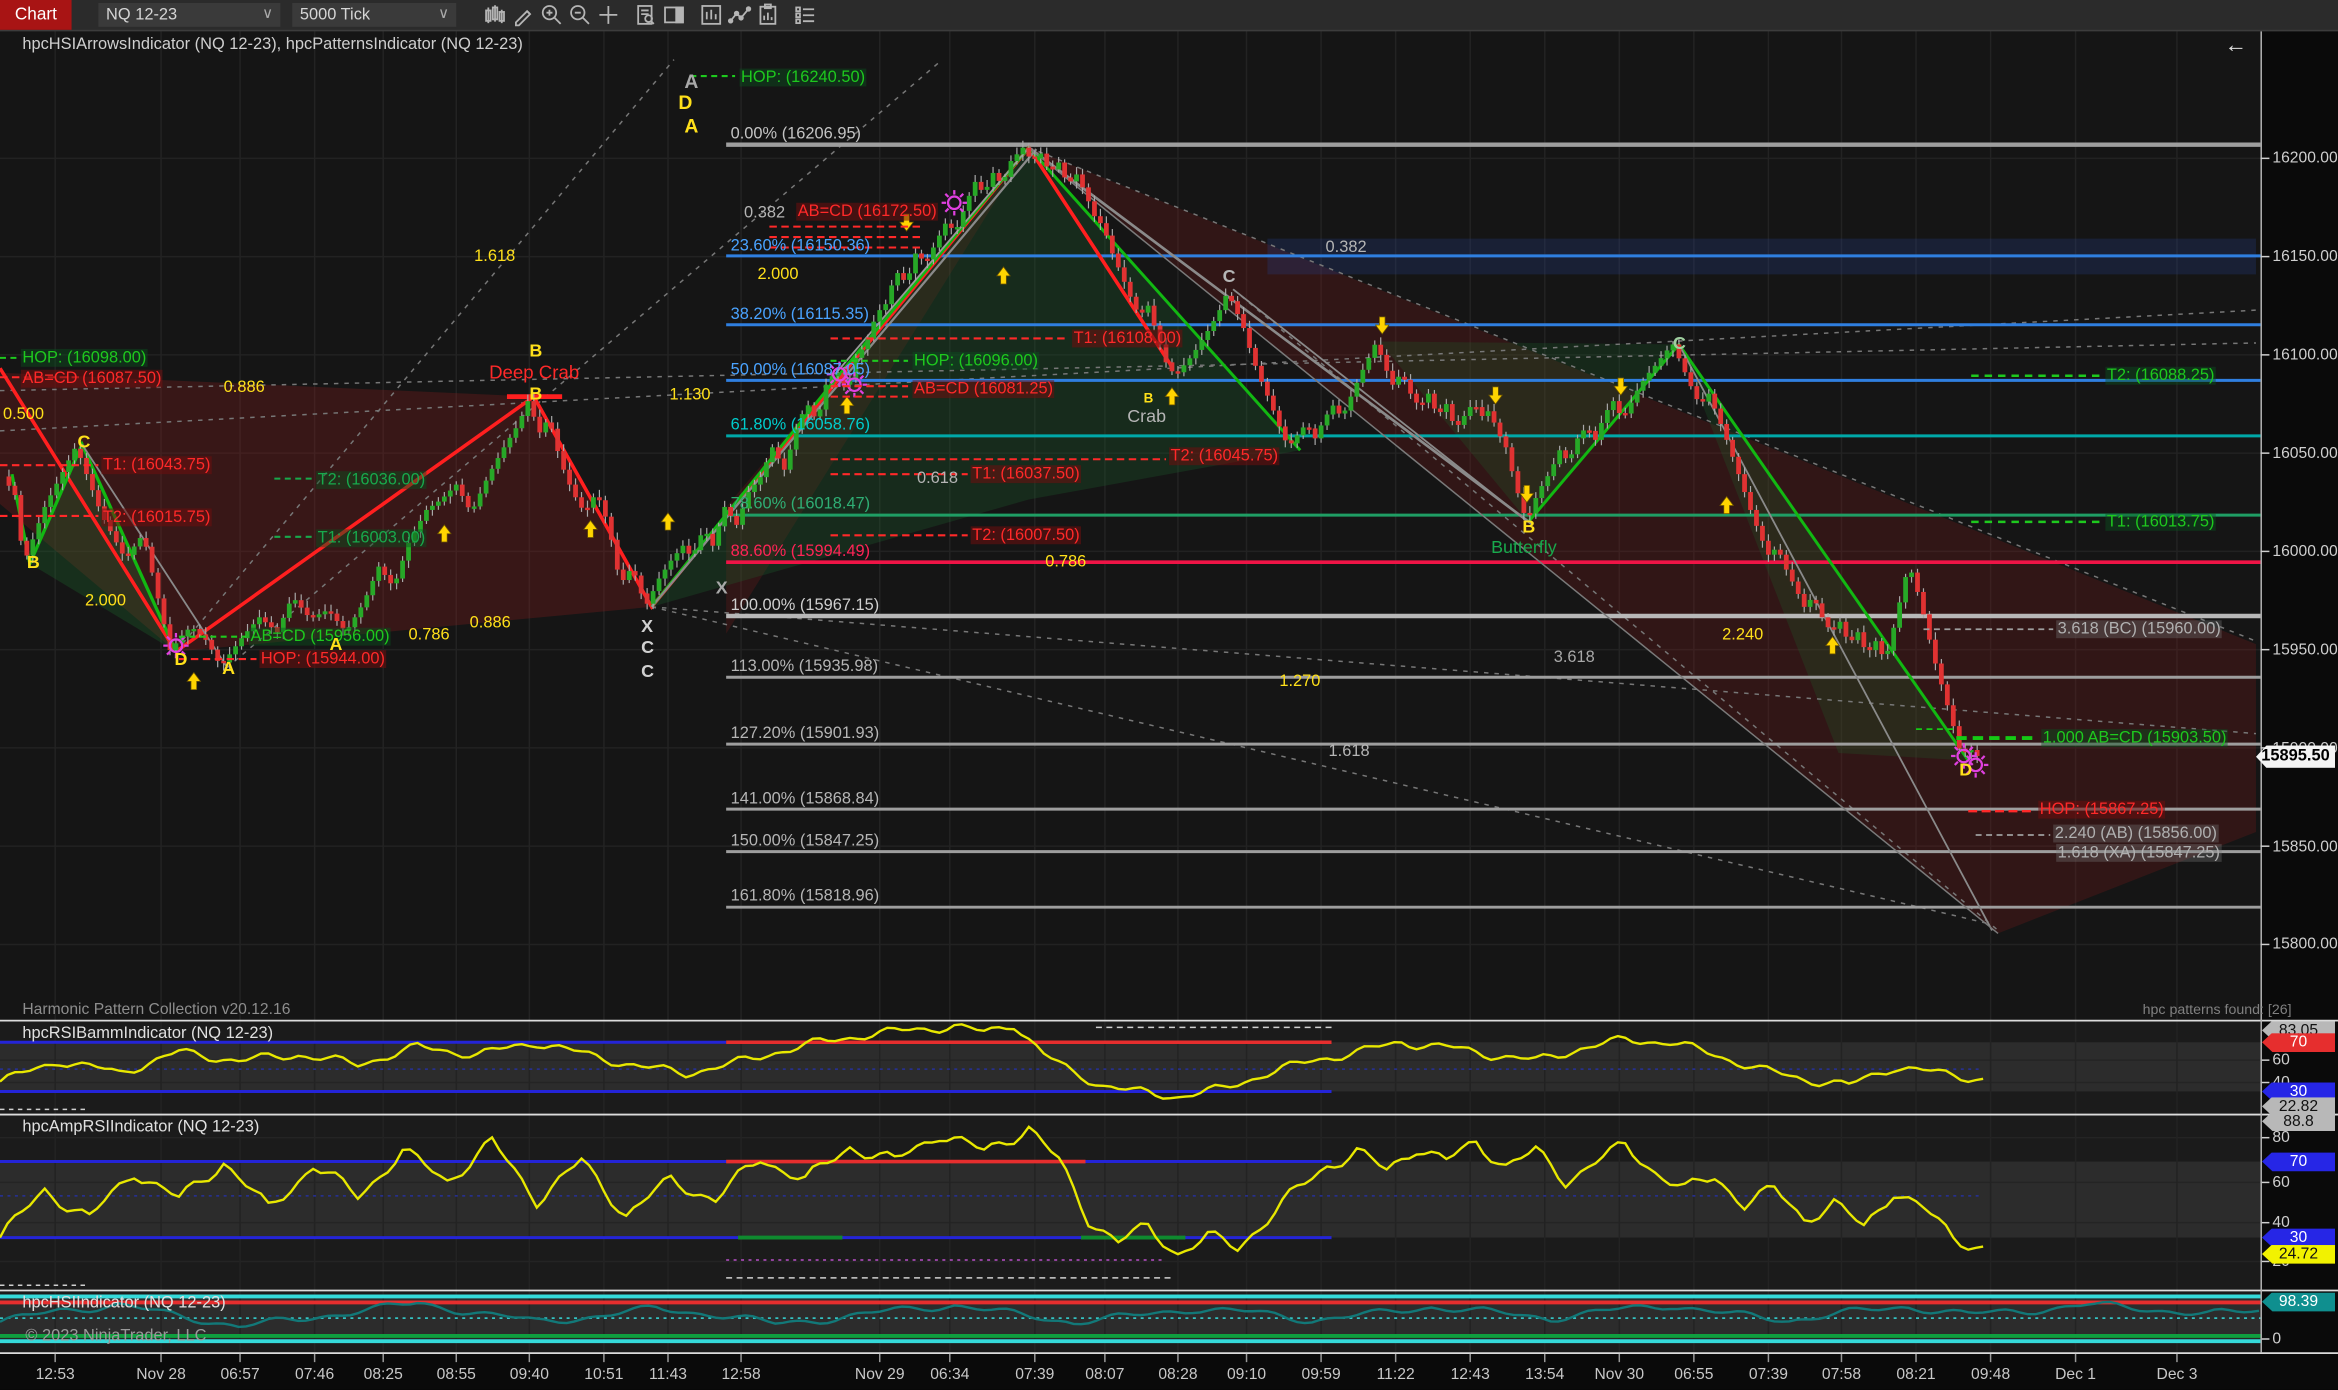 This screenshot has height=1390, width=2338. I want to click on chart-box-button, so click(711, 14).